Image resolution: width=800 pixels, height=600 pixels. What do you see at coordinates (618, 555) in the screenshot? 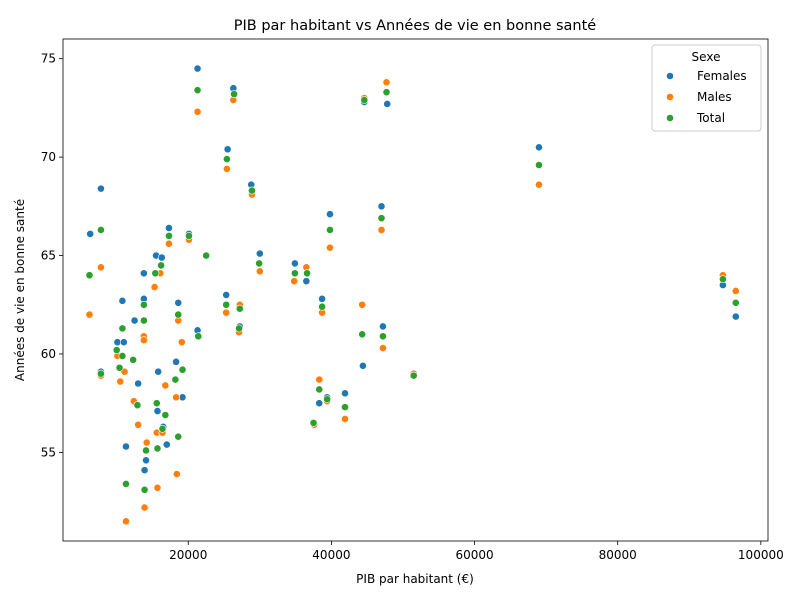
I see `x-tick-label: 80000` at bounding box center [618, 555].